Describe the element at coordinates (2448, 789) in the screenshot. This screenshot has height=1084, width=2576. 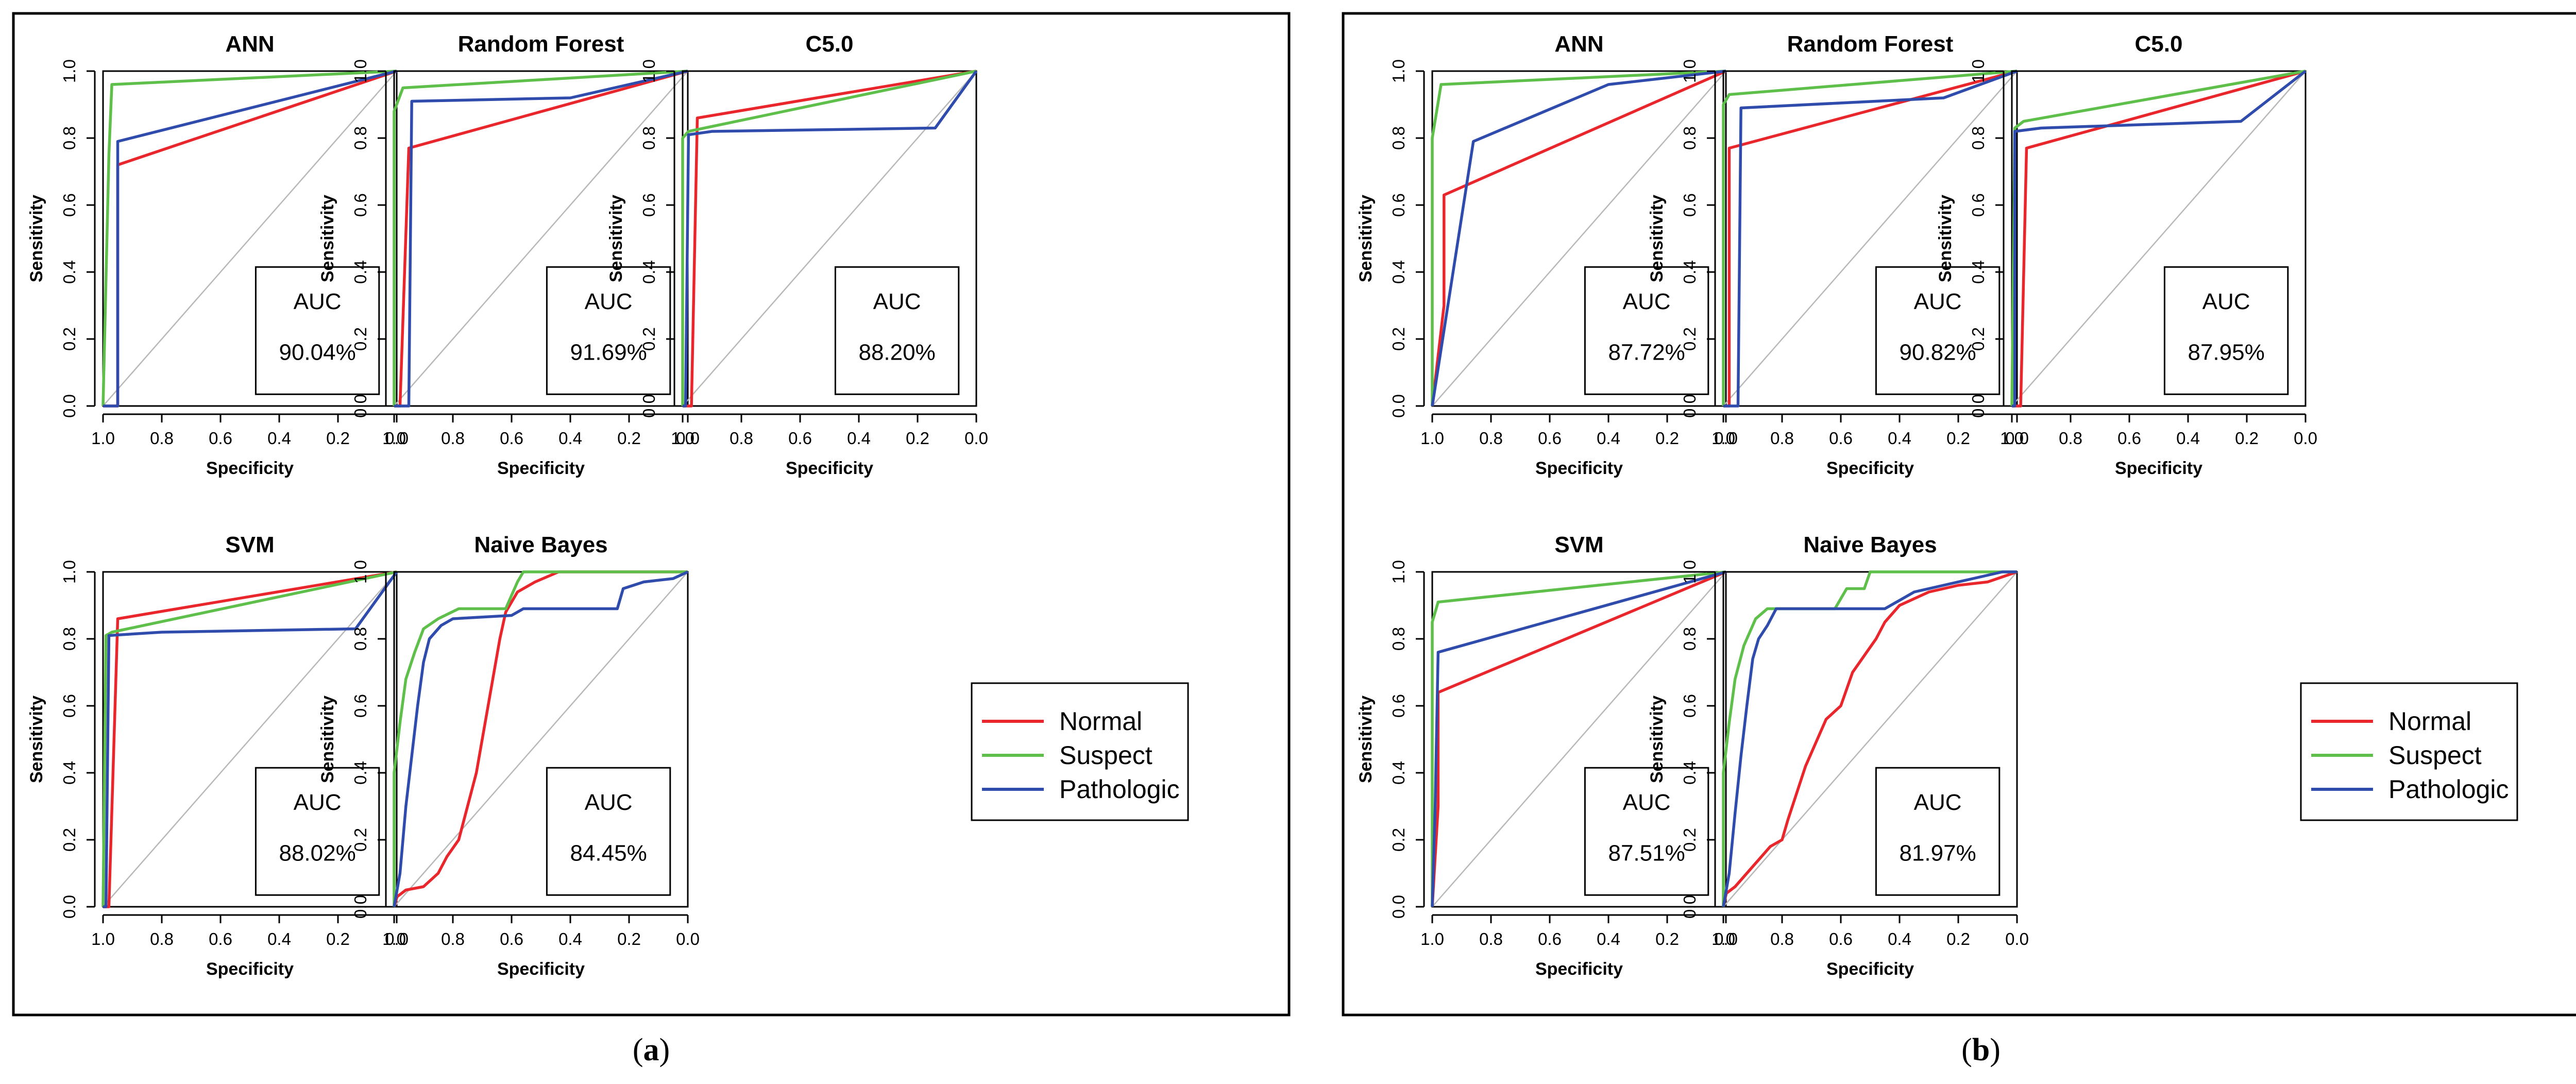
I see `legend-label-pathologic: Pathologic` at that location.